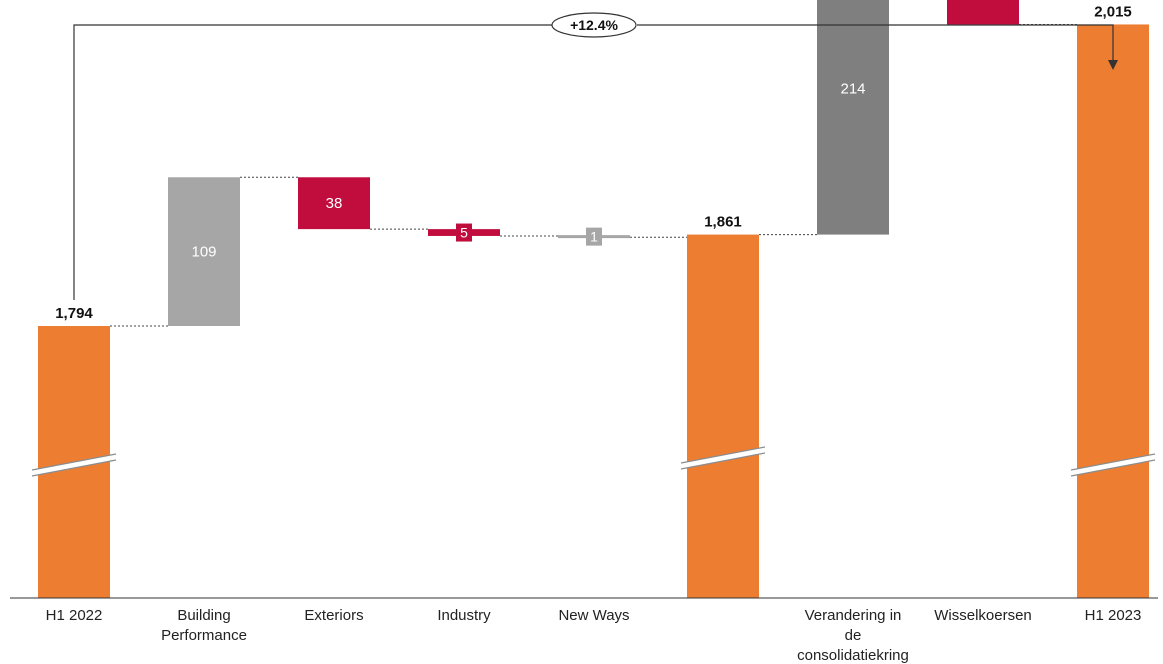 This screenshot has height=664, width=1163. Describe the element at coordinates (853, 635) in the screenshot. I see `category-label-6: de` at that location.